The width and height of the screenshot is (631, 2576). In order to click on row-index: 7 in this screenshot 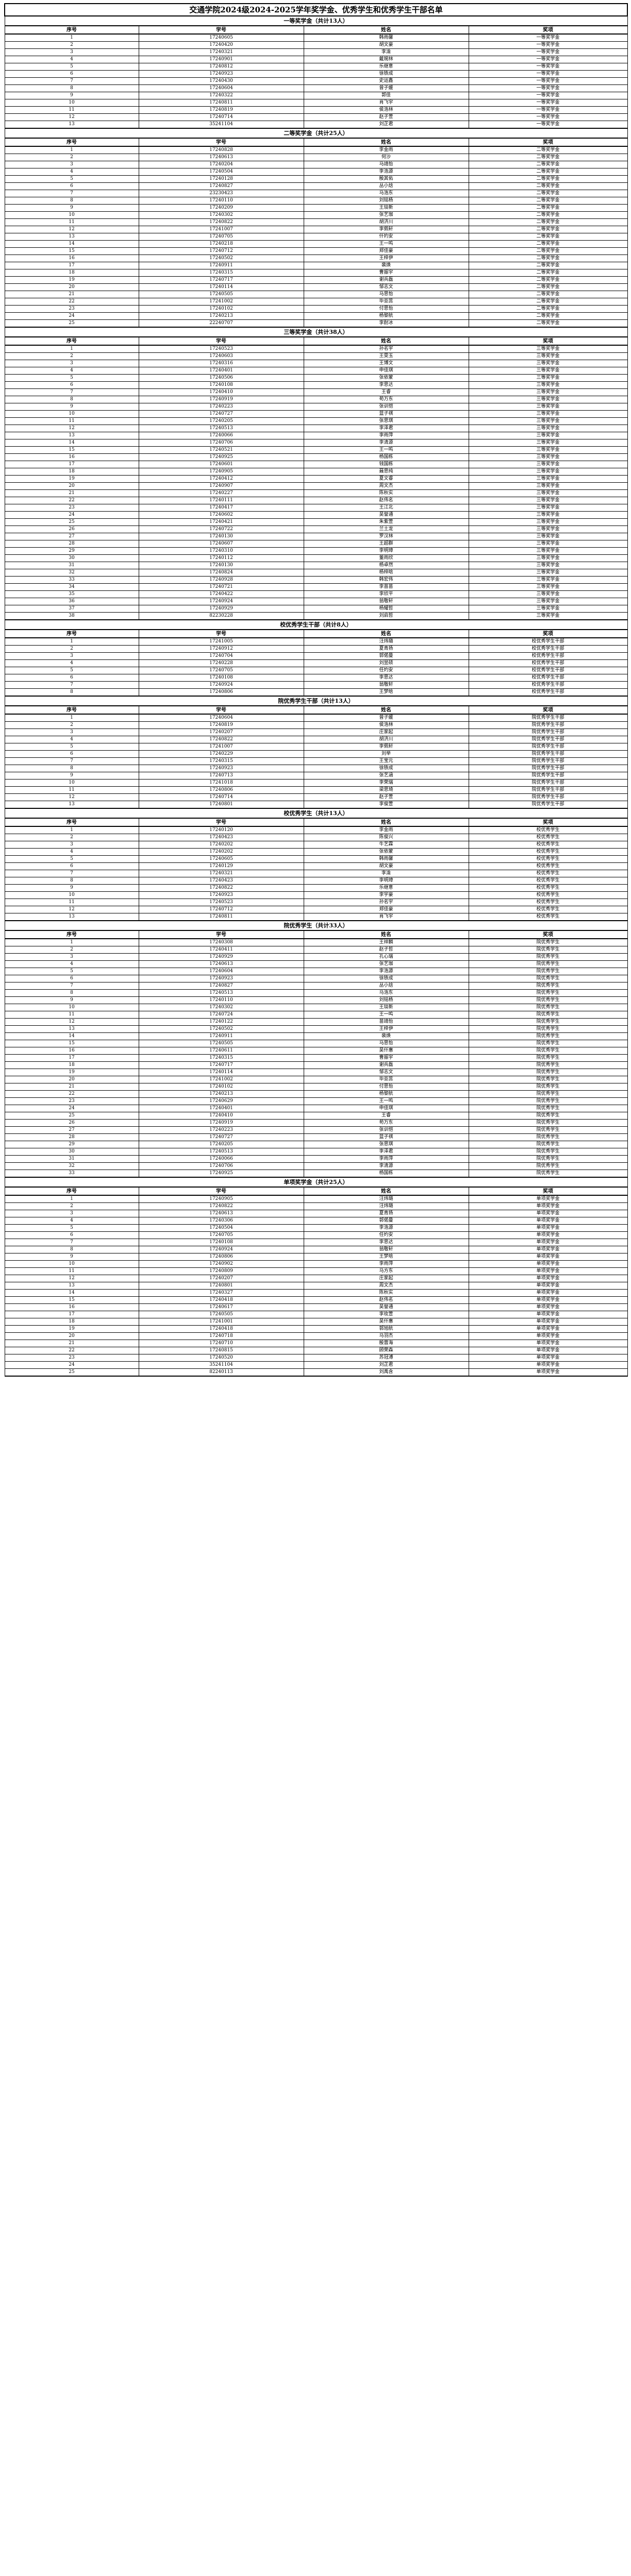, I will do `click(71, 685)`.